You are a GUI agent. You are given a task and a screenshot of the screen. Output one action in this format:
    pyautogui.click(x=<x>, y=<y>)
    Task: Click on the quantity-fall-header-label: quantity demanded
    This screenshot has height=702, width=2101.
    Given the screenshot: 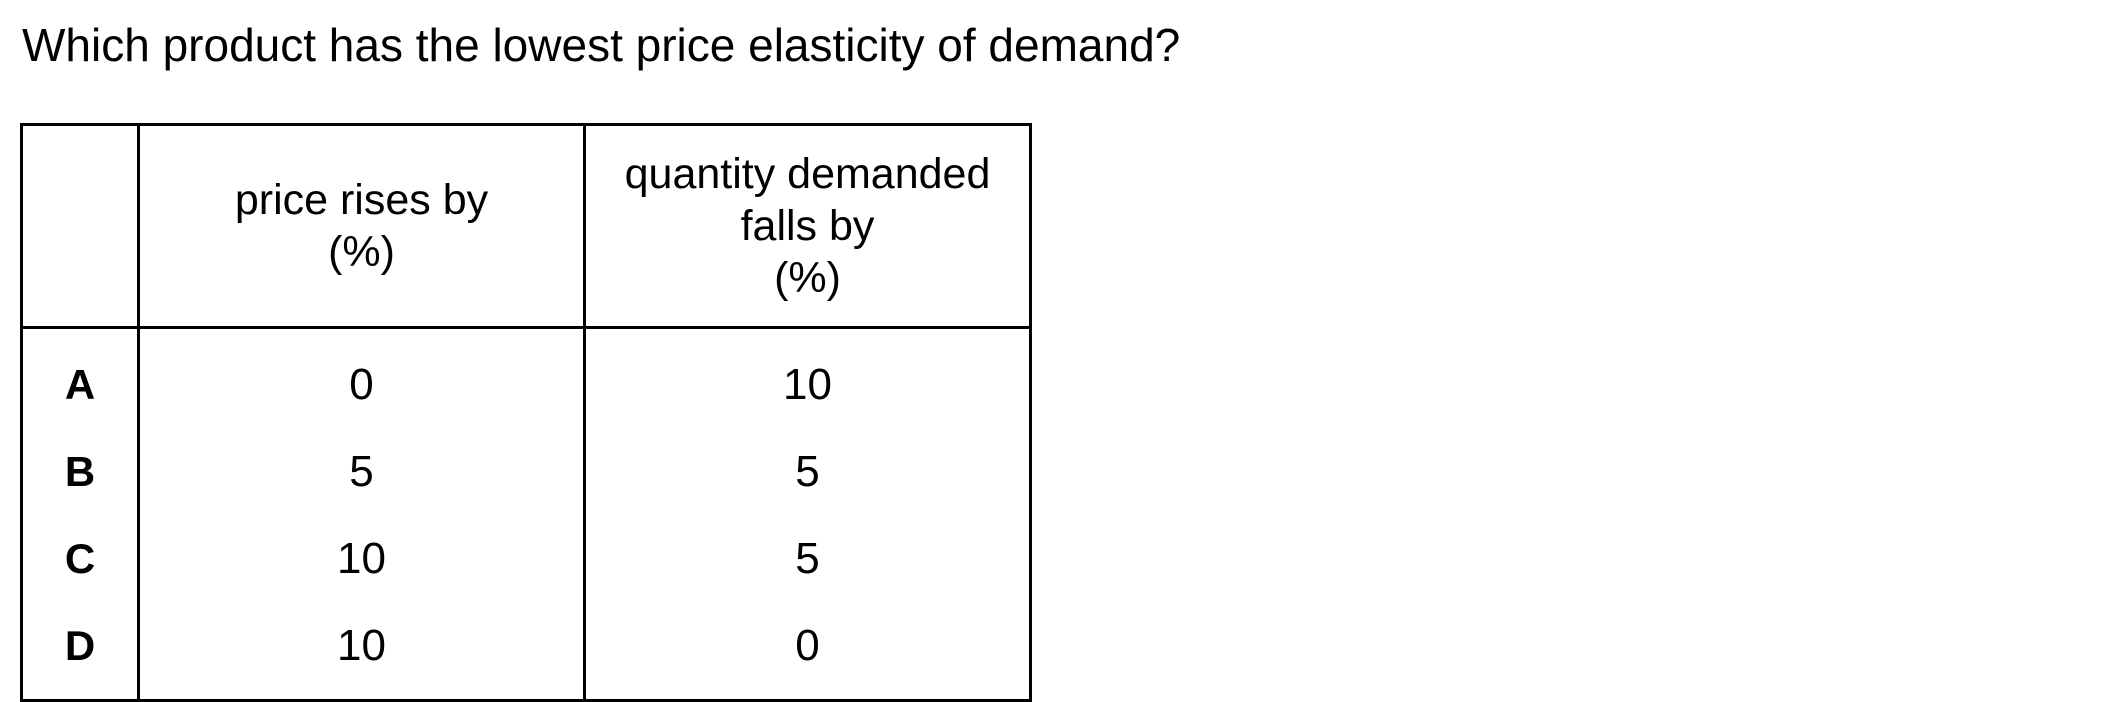 What is the action you would take?
    pyautogui.click(x=807, y=174)
    